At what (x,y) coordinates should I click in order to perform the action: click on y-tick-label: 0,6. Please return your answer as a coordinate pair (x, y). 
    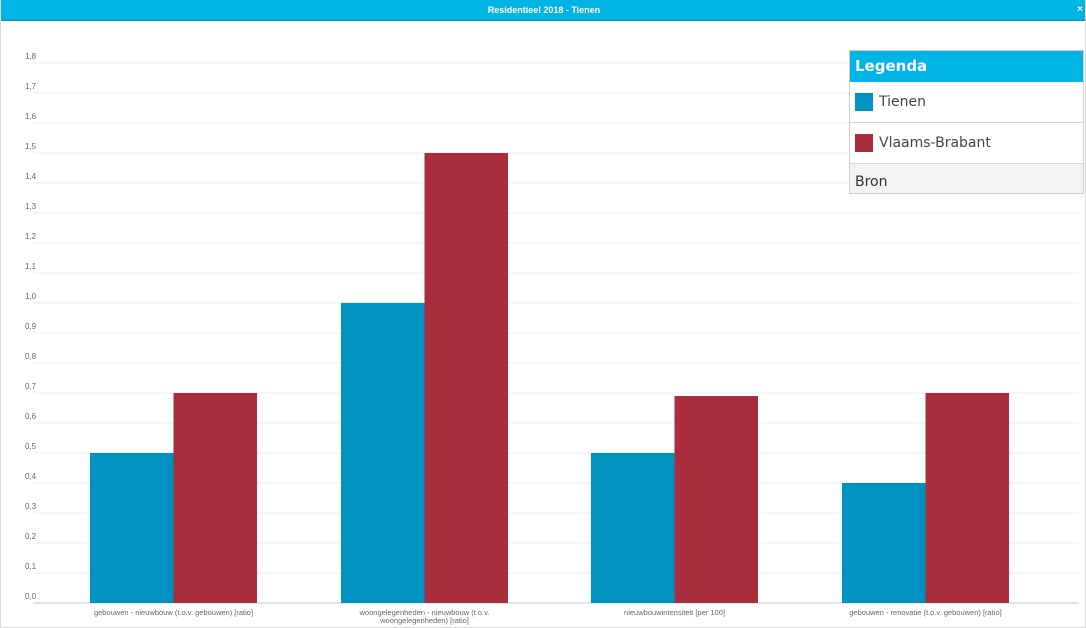
    Looking at the image, I should click on (31, 416).